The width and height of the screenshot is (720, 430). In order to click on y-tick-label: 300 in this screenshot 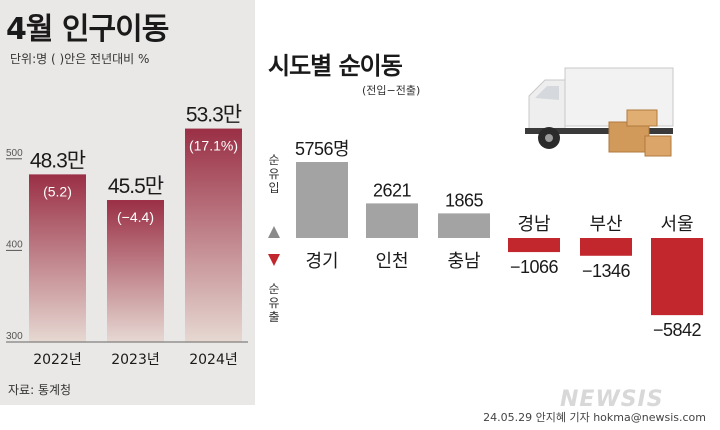, I will do `click(14, 336)`.